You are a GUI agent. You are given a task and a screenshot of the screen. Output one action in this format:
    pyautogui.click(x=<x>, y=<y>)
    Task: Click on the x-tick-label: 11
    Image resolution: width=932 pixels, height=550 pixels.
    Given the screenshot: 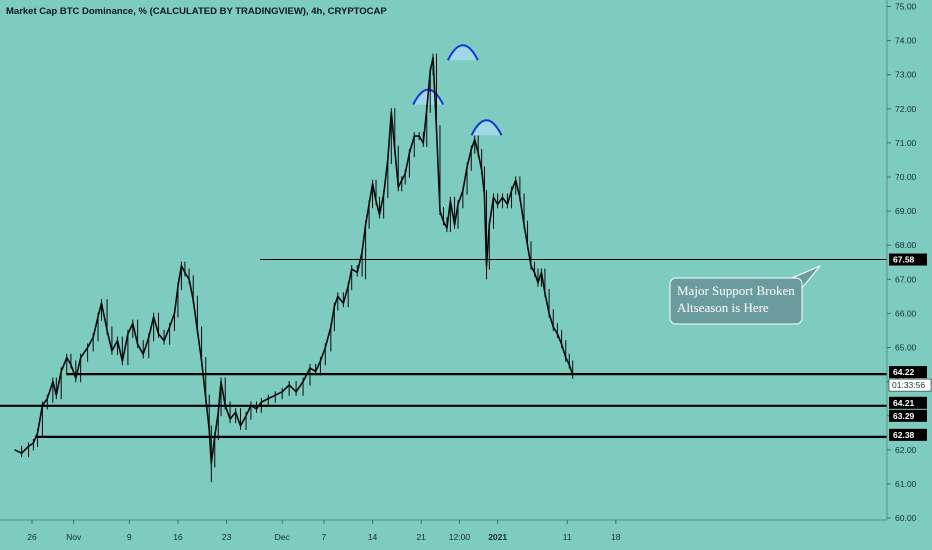 What is the action you would take?
    pyautogui.click(x=567, y=537)
    